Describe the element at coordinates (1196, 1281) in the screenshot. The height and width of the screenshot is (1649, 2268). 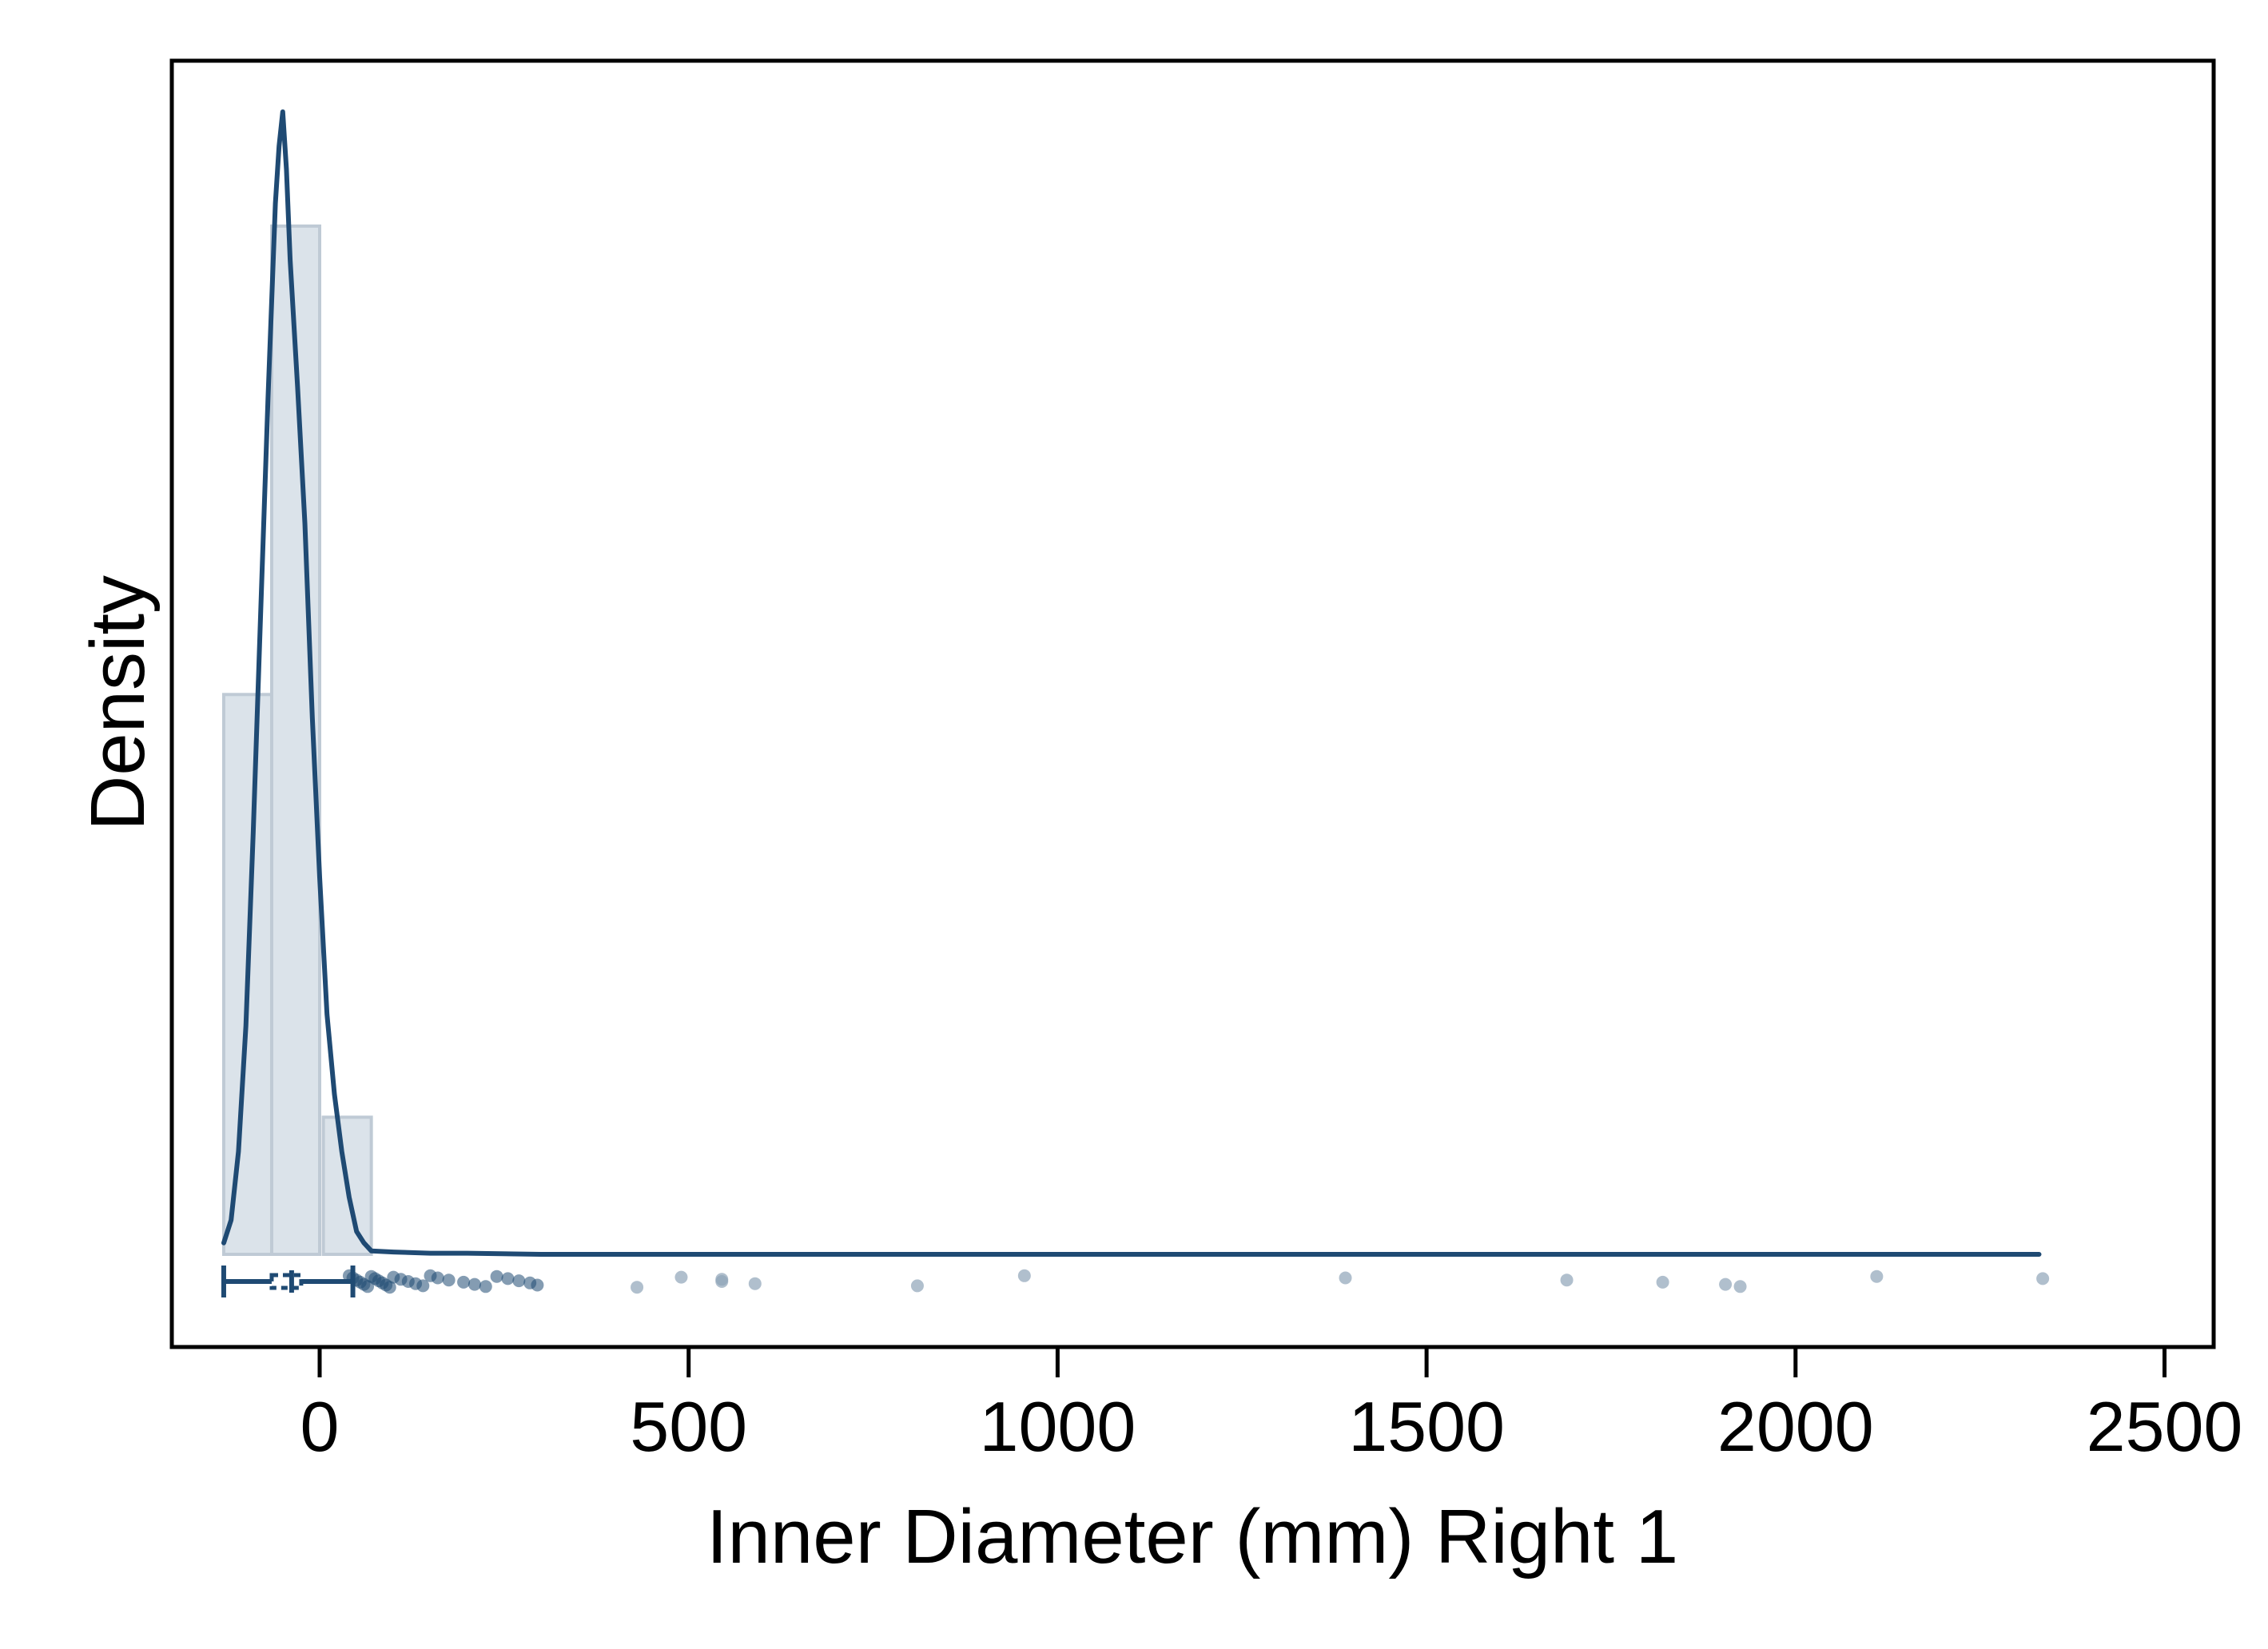
I see `rug-points` at that location.